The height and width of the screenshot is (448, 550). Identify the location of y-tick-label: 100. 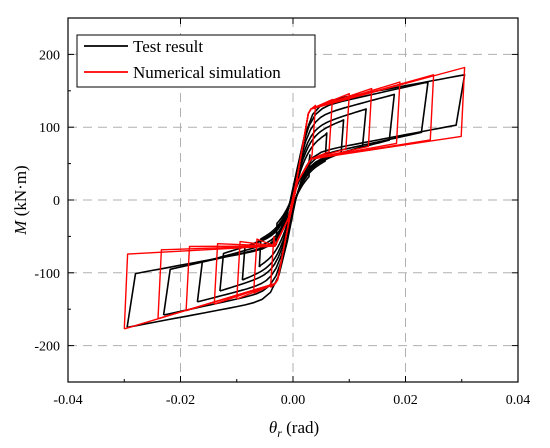
(49, 128).